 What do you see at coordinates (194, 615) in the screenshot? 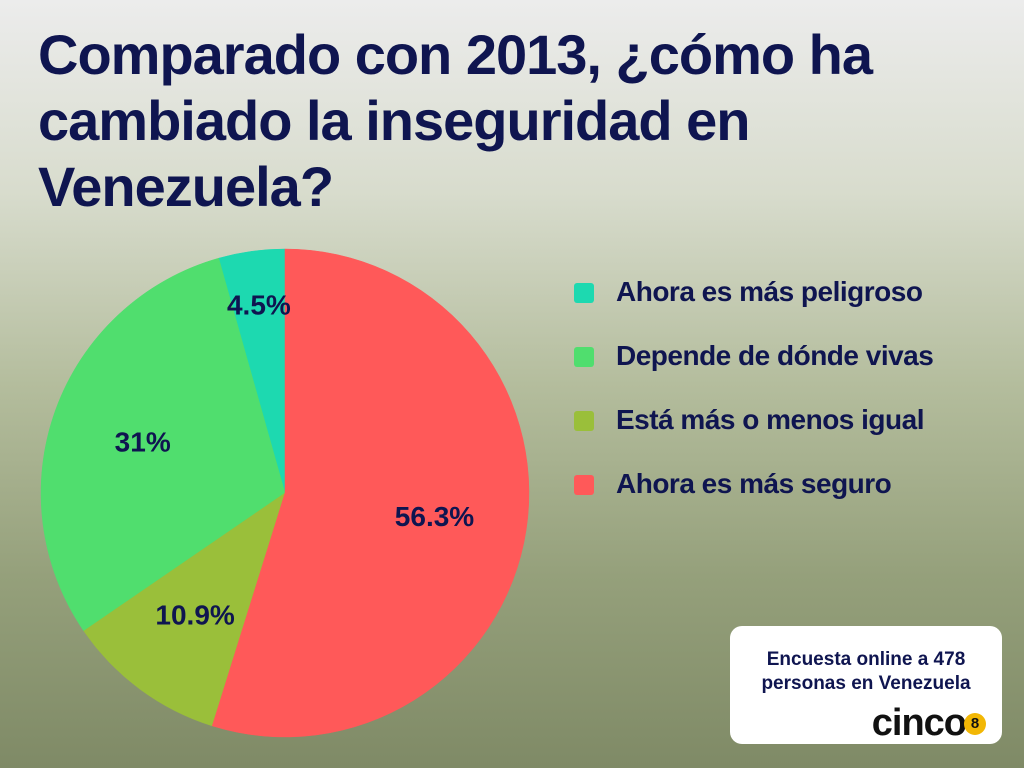
I see `pie-slice-label-3: 10.9%` at bounding box center [194, 615].